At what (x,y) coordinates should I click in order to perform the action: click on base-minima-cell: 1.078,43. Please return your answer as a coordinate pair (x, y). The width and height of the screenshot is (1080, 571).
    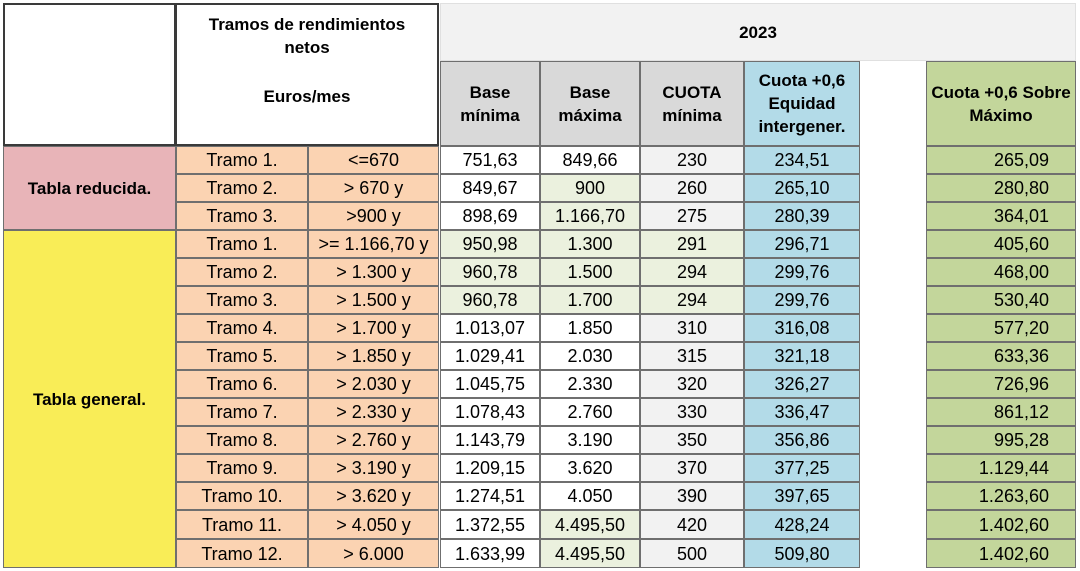
    Looking at the image, I should click on (490, 412).